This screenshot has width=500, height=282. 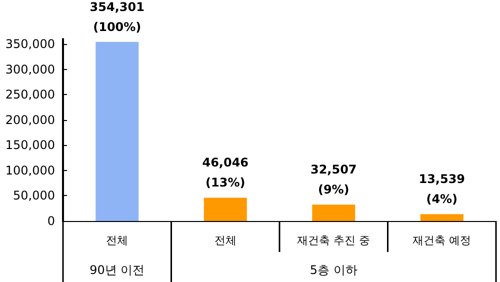 What do you see at coordinates (30, 119) in the screenshot?
I see `y-tick-label: 200,000` at bounding box center [30, 119].